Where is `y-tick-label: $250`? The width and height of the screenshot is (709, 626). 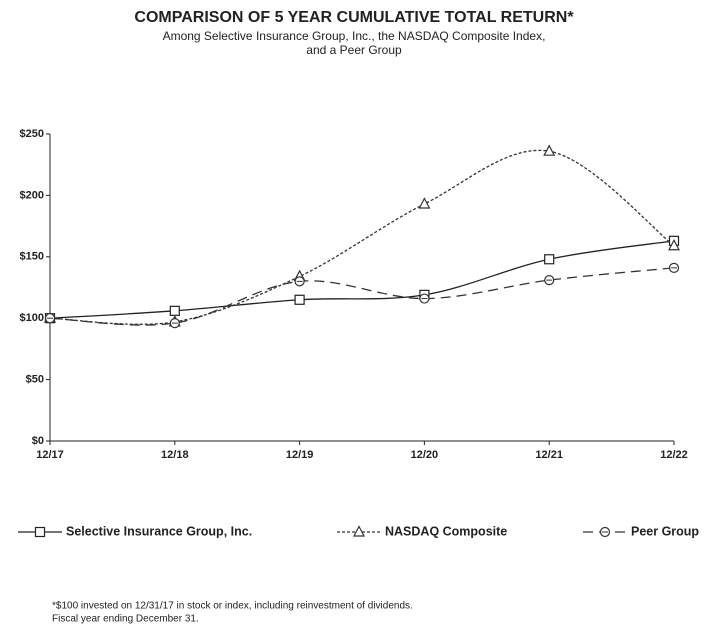 y-tick-label: $250 is located at coordinates (32, 134).